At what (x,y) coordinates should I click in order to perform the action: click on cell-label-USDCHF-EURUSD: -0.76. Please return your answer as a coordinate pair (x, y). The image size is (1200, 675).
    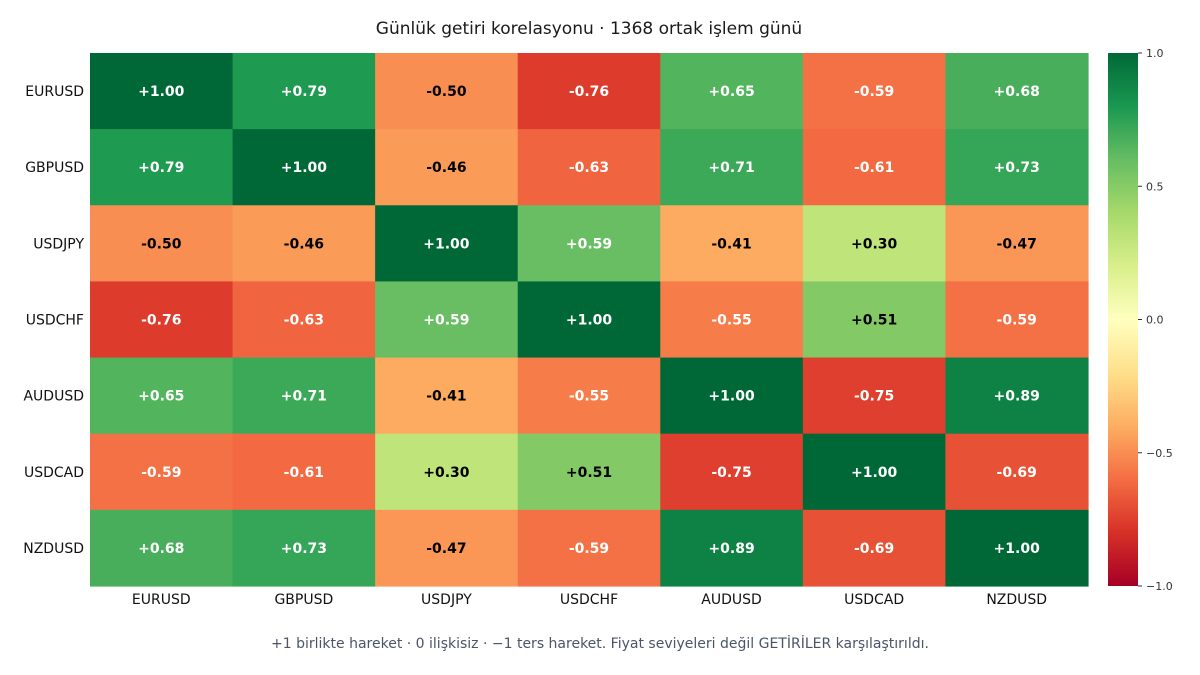
    Looking at the image, I should click on (161, 320).